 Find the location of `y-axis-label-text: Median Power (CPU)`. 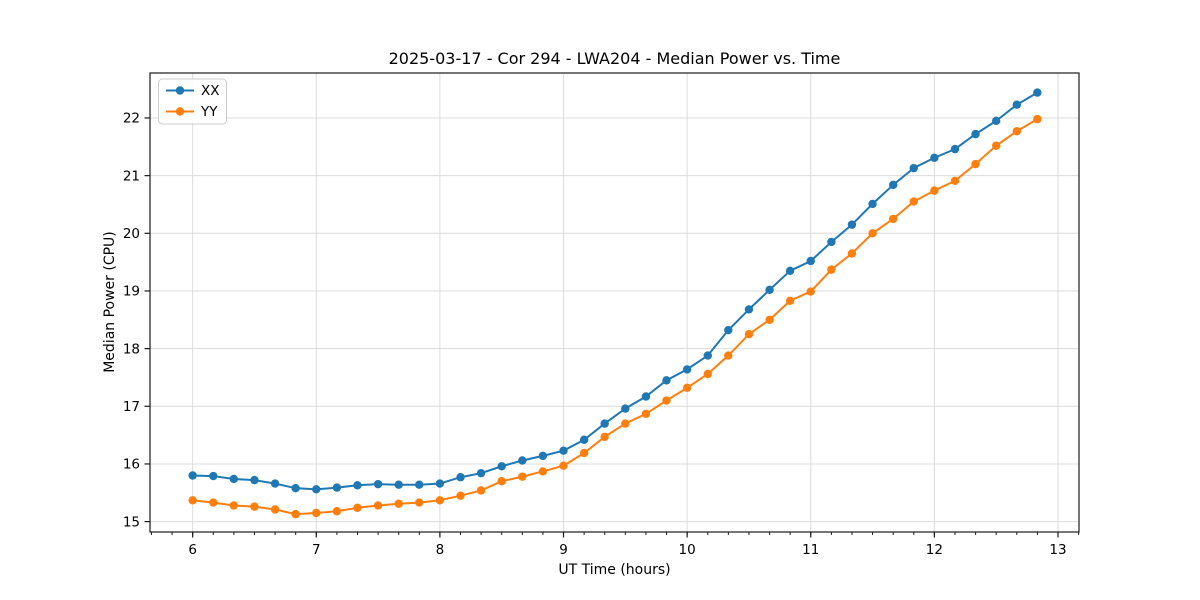

y-axis-label-text: Median Power (CPU) is located at coordinates (110, 302).